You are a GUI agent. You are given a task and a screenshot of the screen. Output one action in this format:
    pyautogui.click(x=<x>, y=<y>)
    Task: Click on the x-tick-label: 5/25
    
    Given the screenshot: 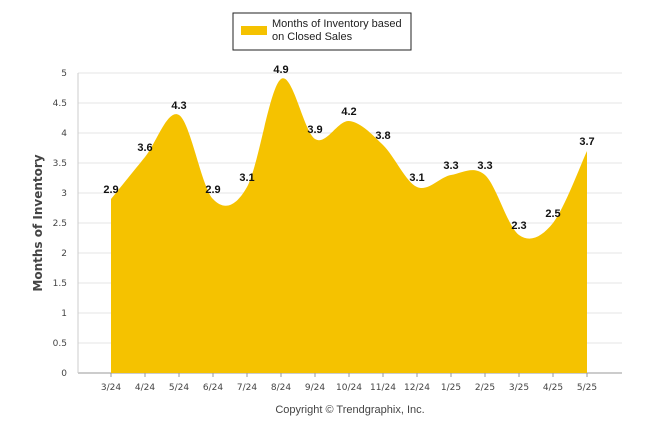 What is the action you would take?
    pyautogui.click(x=587, y=388)
    